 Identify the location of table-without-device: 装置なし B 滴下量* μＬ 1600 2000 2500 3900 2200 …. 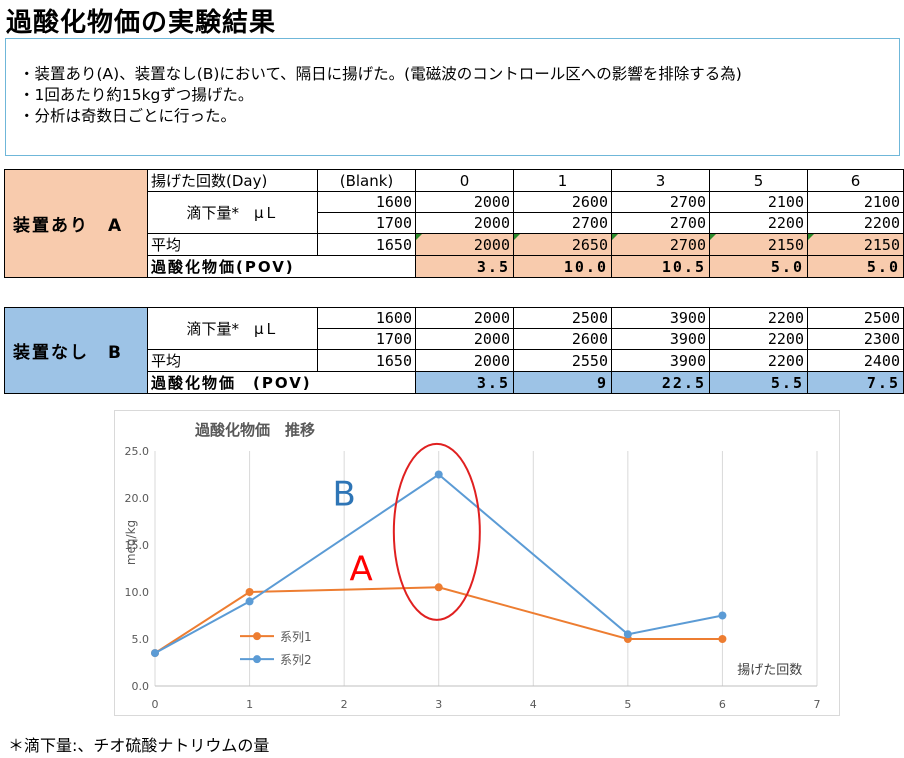
(454, 350).